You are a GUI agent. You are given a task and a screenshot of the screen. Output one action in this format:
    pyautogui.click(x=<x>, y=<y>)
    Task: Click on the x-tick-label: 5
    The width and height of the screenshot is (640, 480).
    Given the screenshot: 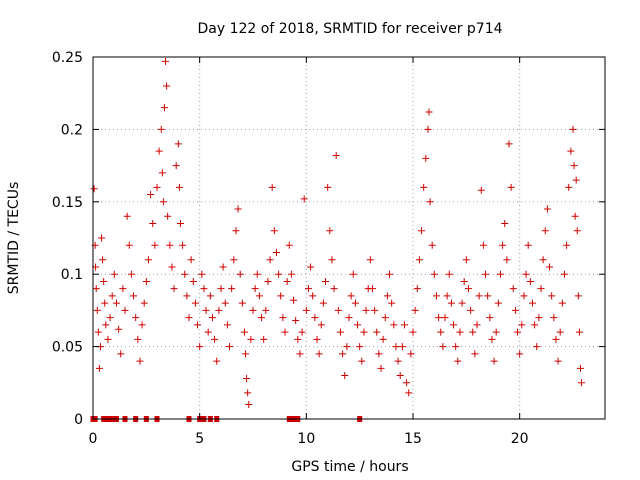 What is the action you would take?
    pyautogui.click(x=199, y=439)
    